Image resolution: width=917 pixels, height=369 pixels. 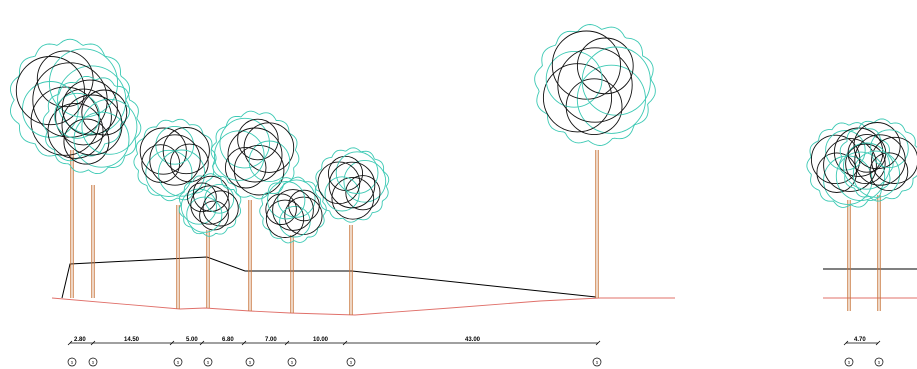 I want to click on dimension-label-3: 5.00, so click(x=192, y=340).